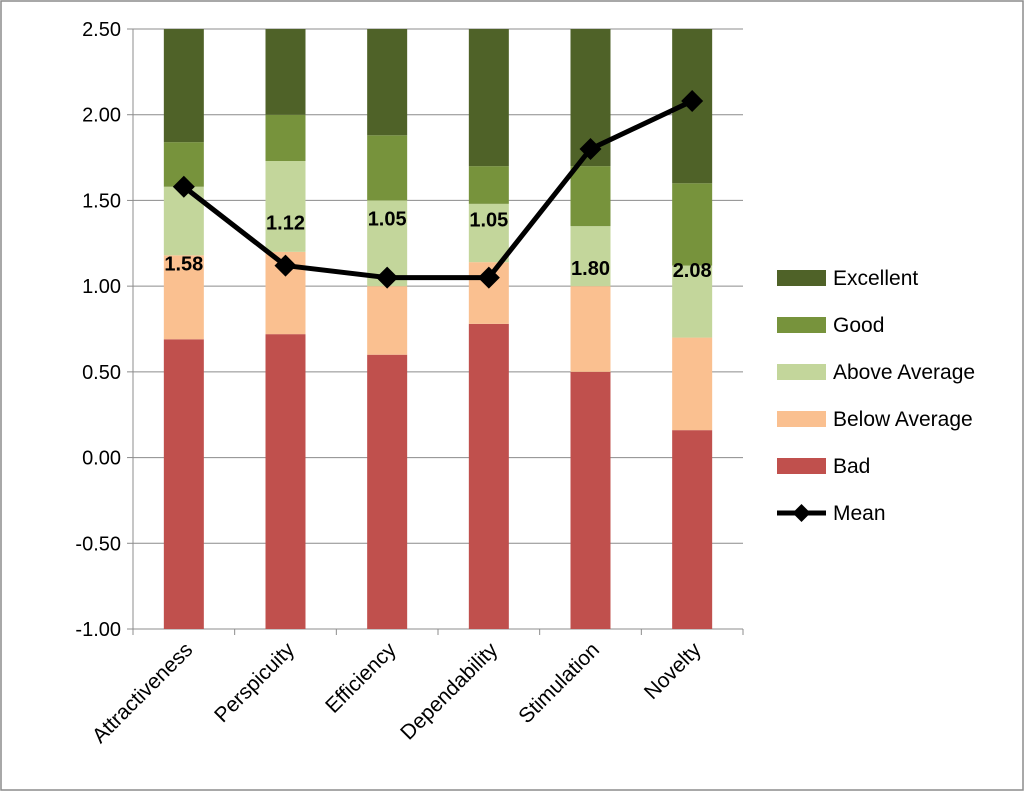 This screenshot has width=1024, height=791. Describe the element at coordinates (438, 189) in the screenshot. I see `mean-line` at that location.